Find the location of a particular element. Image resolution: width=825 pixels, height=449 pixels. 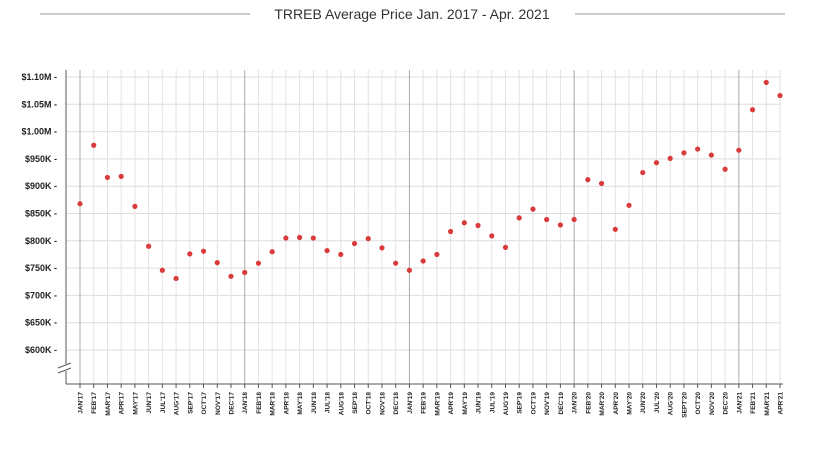

x-tick-label: SEP'17 is located at coordinates (190, 403).